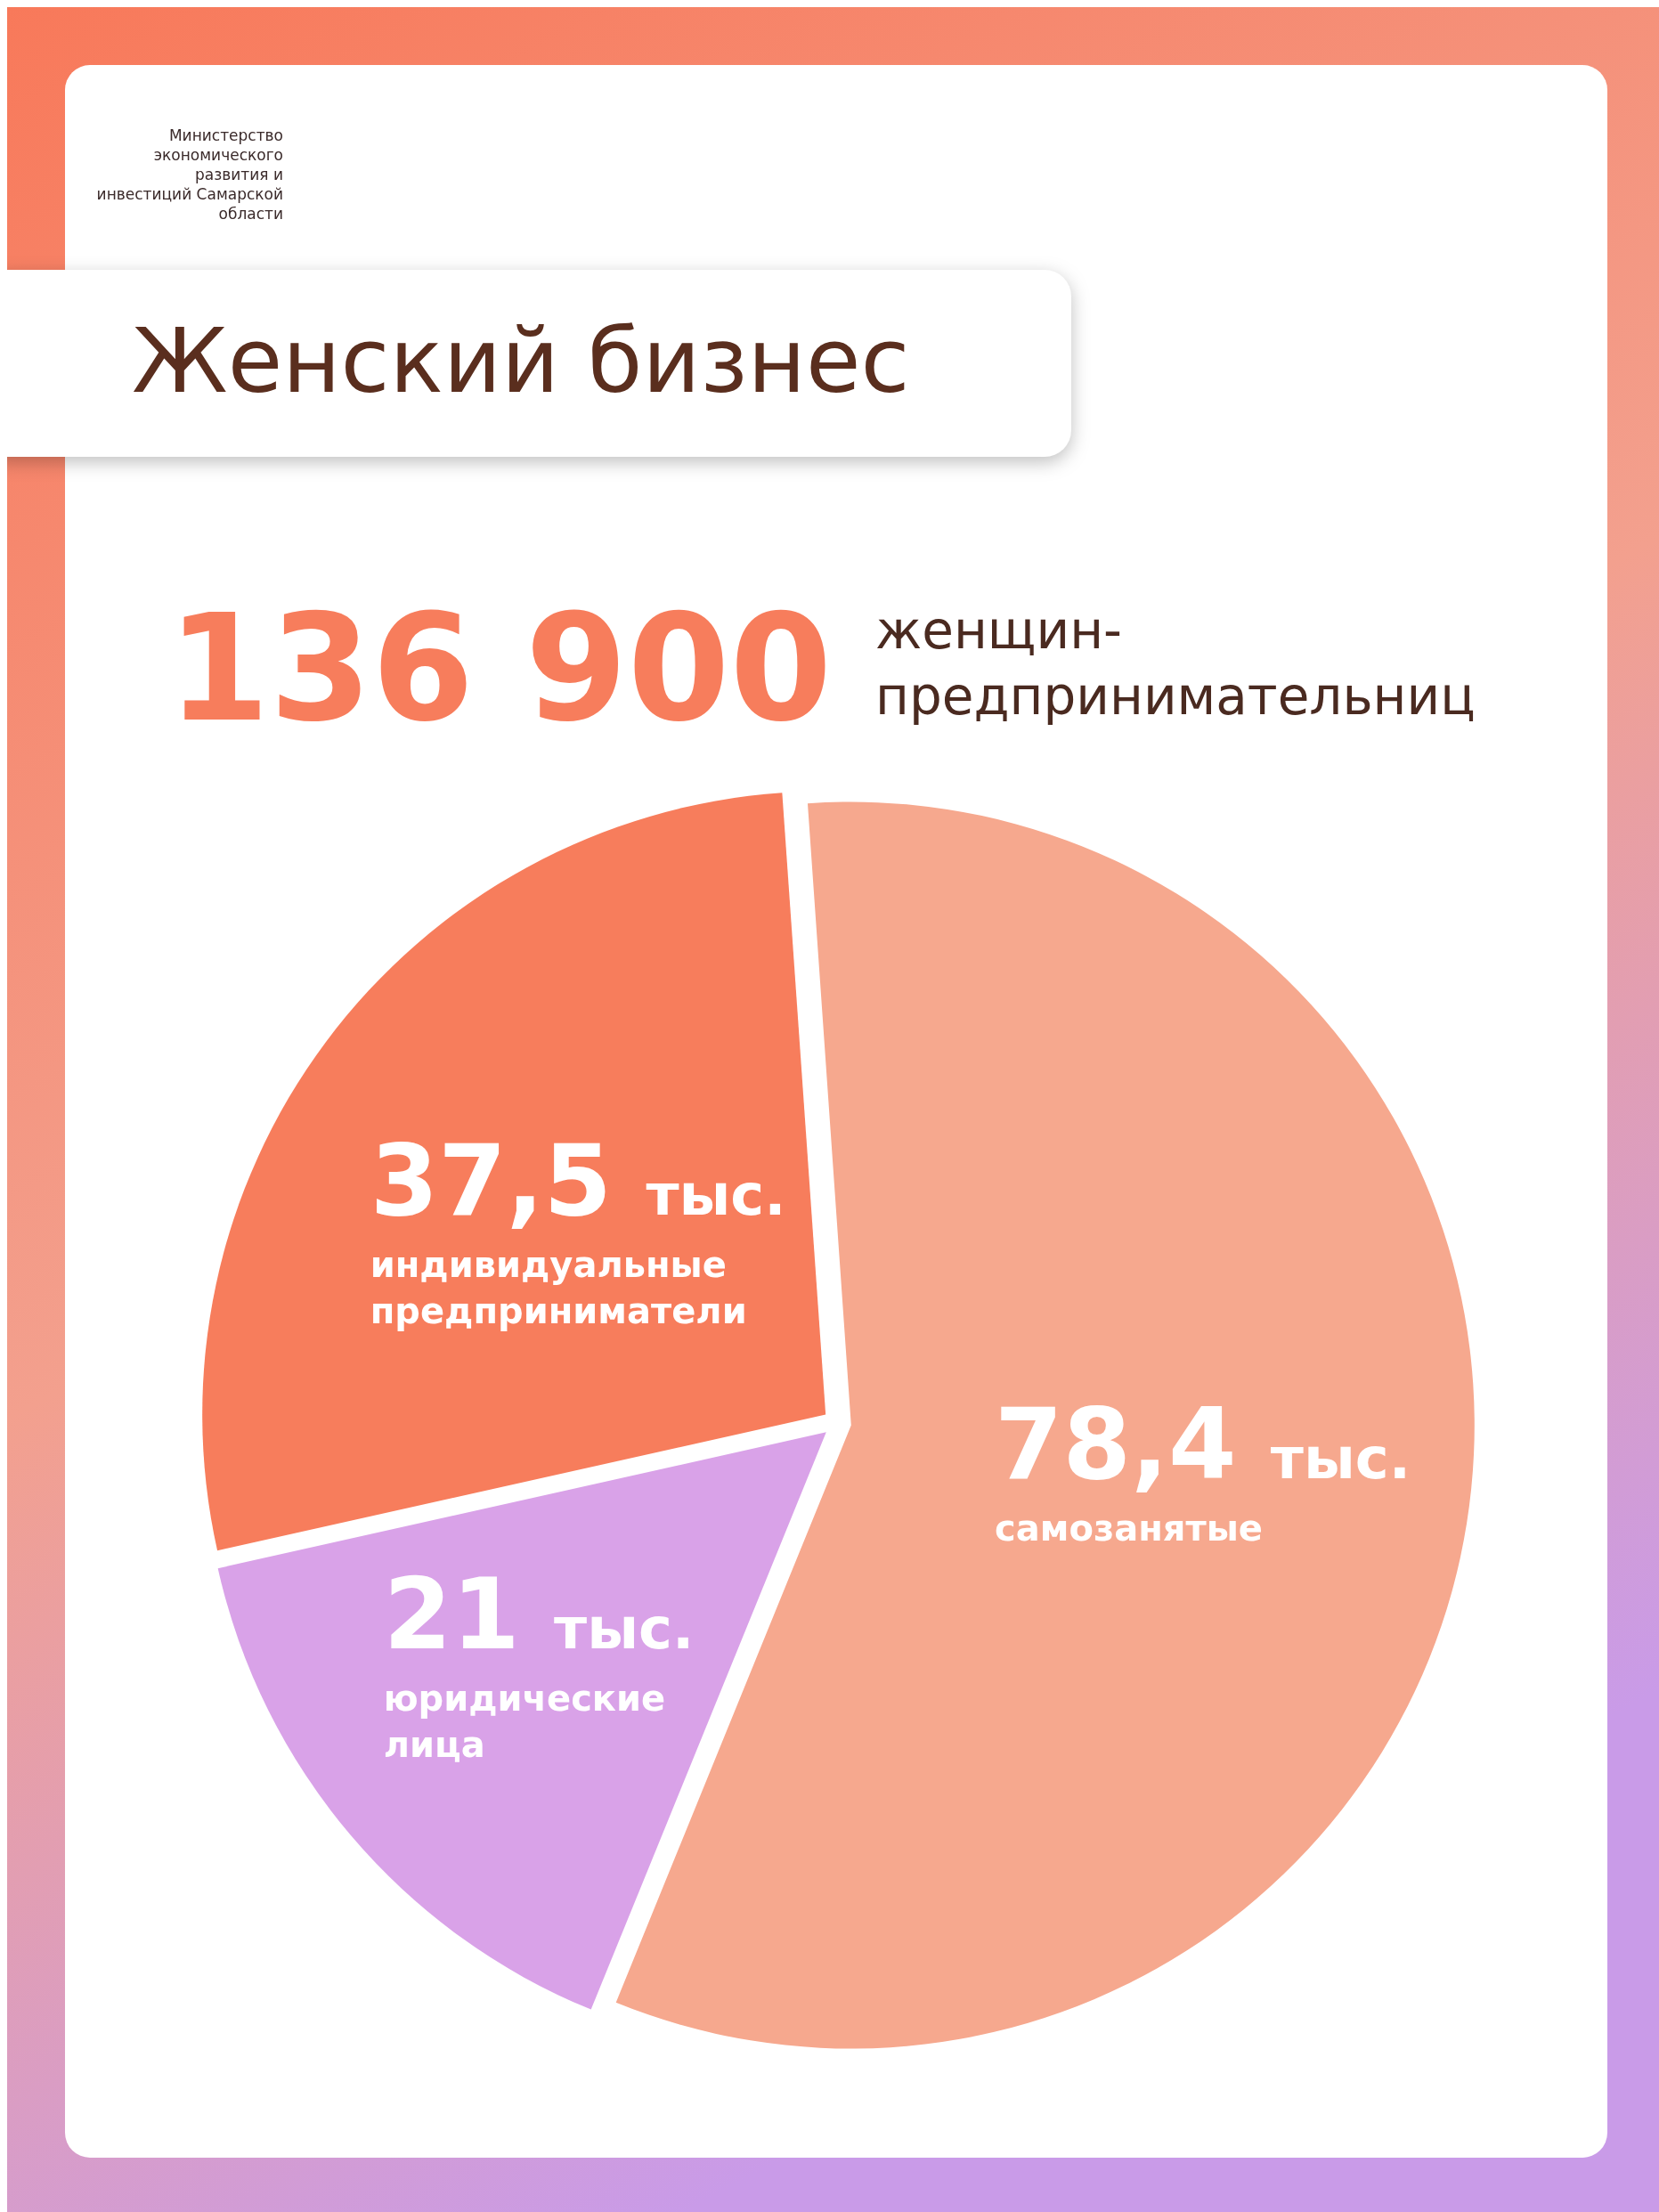  Describe the element at coordinates (1129, 1528) in the screenshot. I see `slice-label: самозанятые` at that location.